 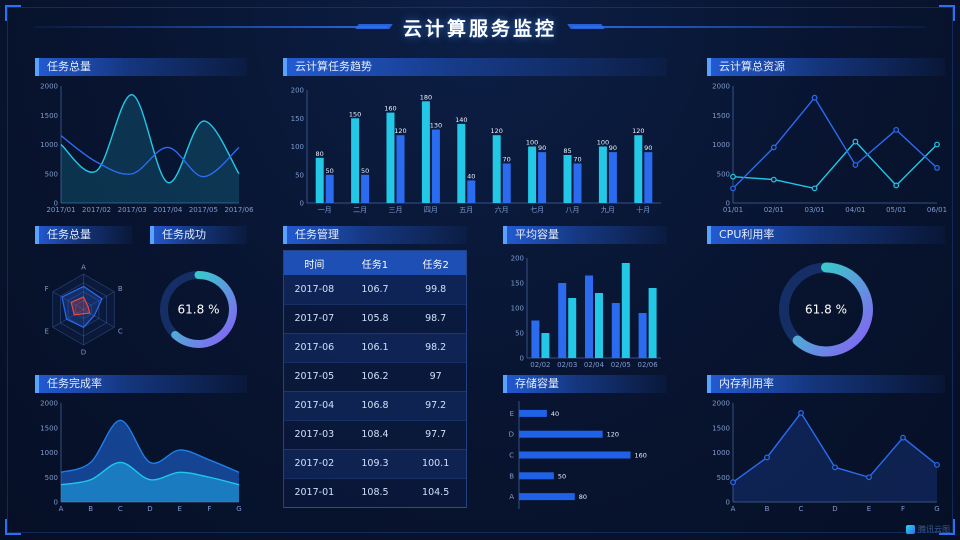 I want to click on svg-text: 02/06, so click(x=648, y=365).